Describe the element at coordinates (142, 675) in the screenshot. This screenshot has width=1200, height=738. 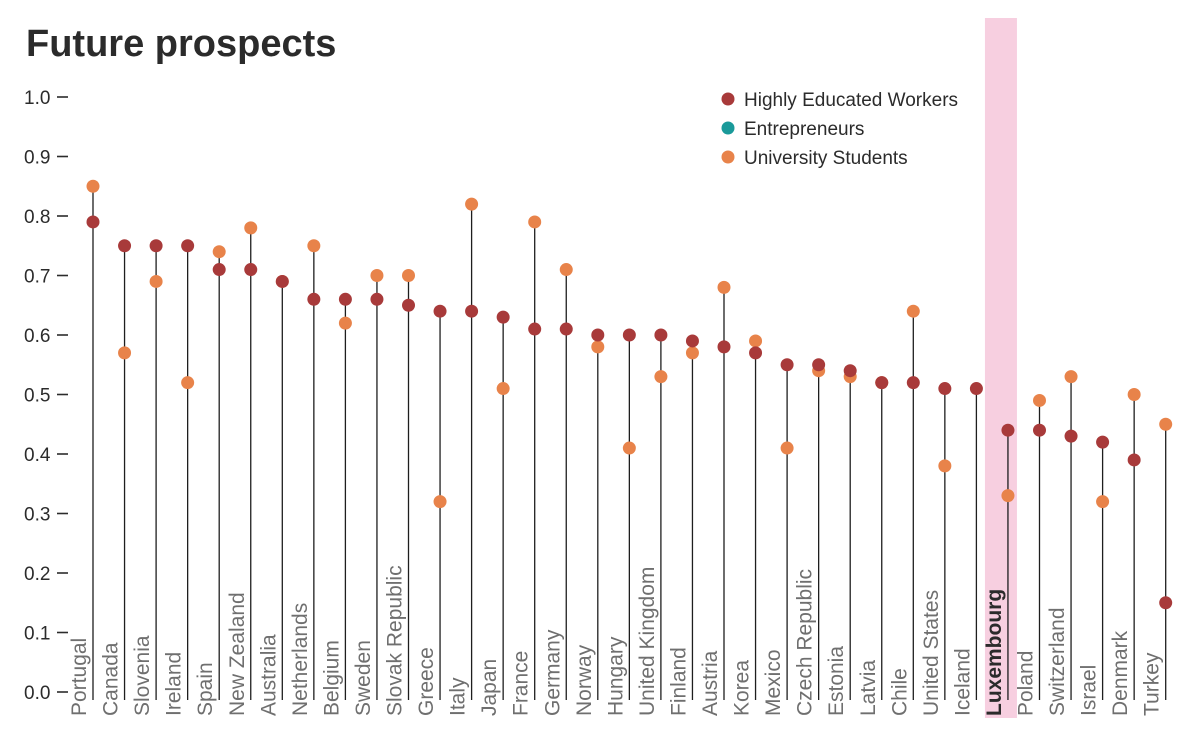
I see `category-label: Slovenia` at that location.